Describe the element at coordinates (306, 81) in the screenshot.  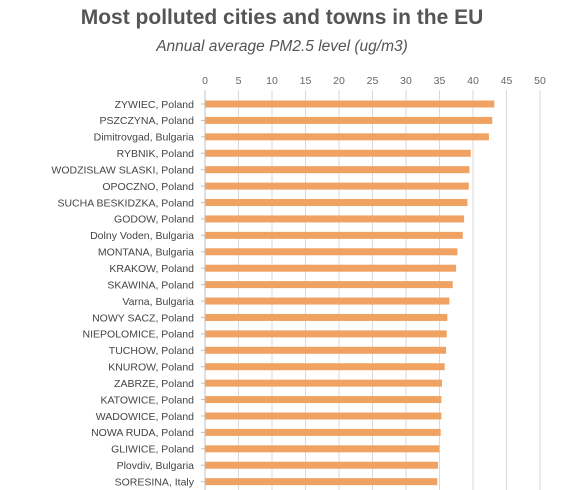
I see `x-tick-label: 15` at that location.